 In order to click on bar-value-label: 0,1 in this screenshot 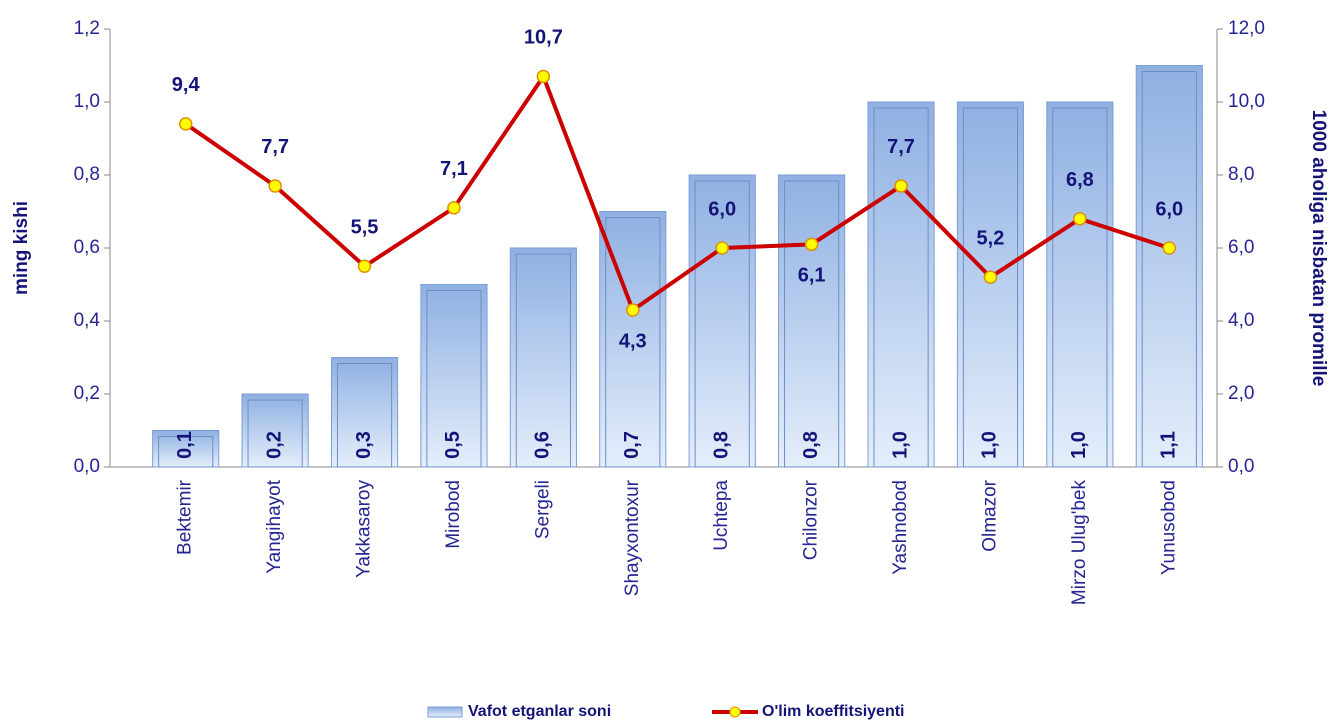, I will do `click(185, 445)`.